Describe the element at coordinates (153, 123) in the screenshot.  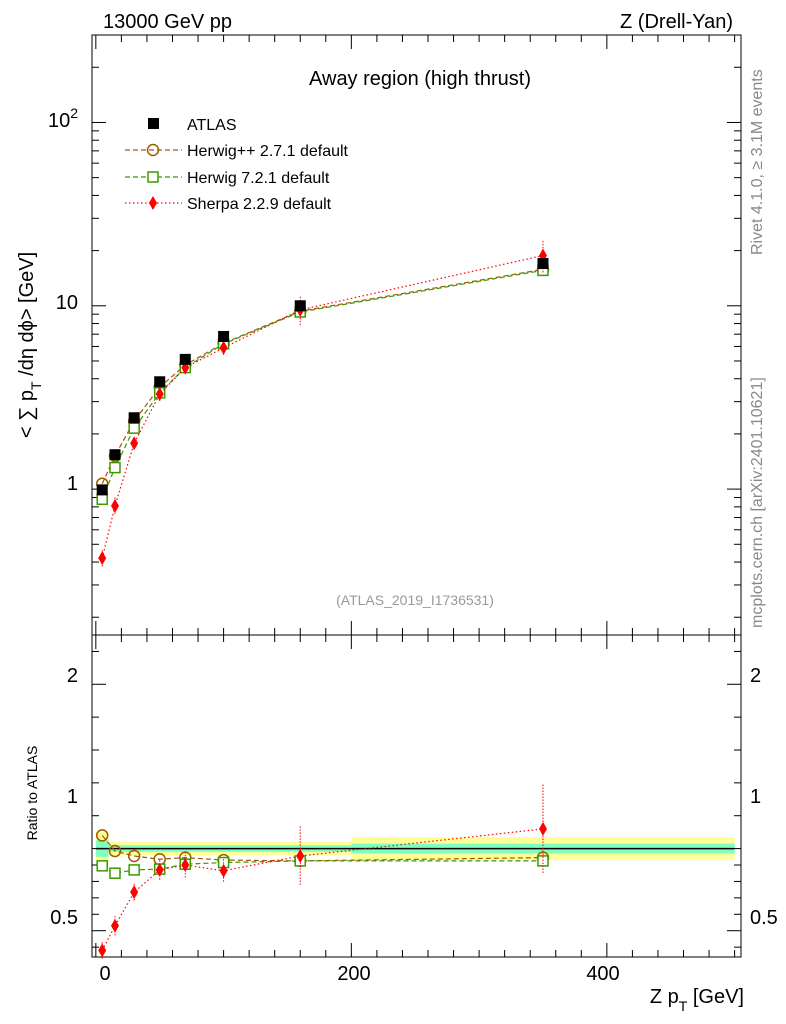
I see `legend-marker-atlas` at that location.